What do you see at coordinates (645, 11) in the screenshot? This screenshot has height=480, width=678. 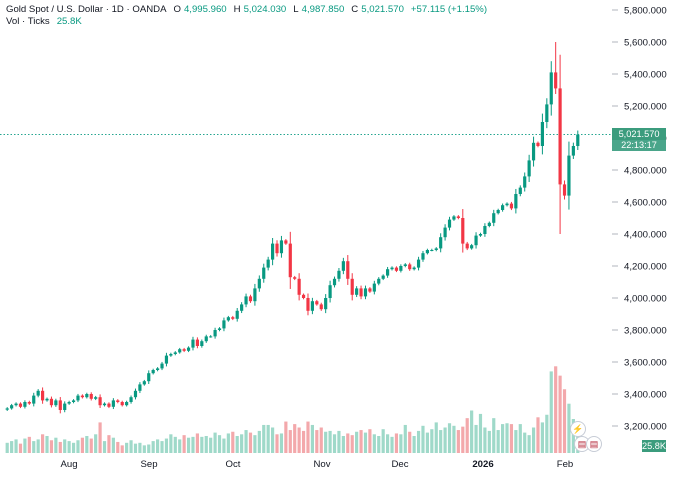 I see `y-tick-label: 5,800.000` at bounding box center [645, 11].